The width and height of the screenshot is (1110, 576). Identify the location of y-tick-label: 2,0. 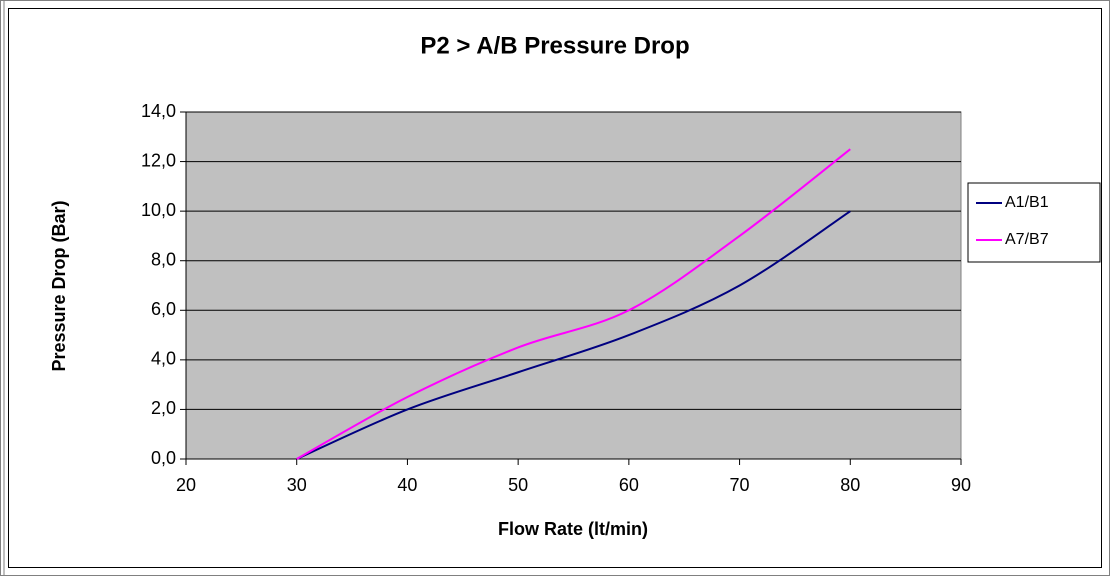
(163, 408).